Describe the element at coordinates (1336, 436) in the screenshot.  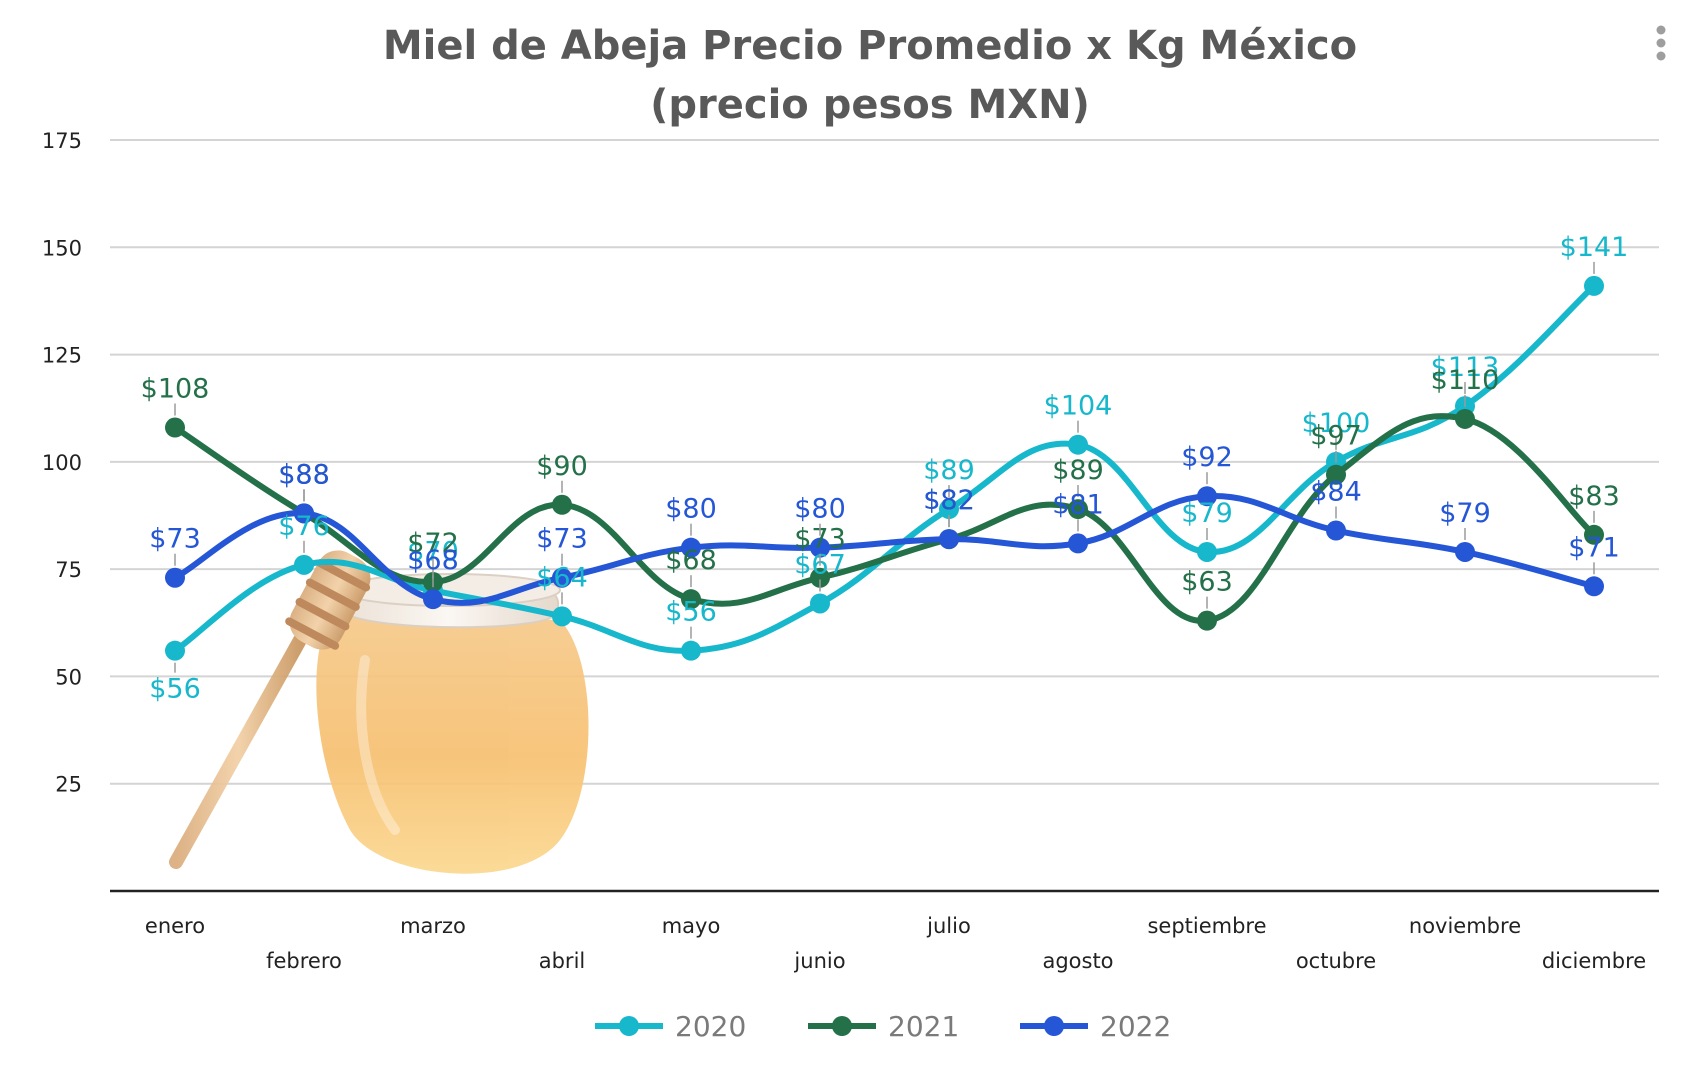
I see `data-label: $97` at that location.